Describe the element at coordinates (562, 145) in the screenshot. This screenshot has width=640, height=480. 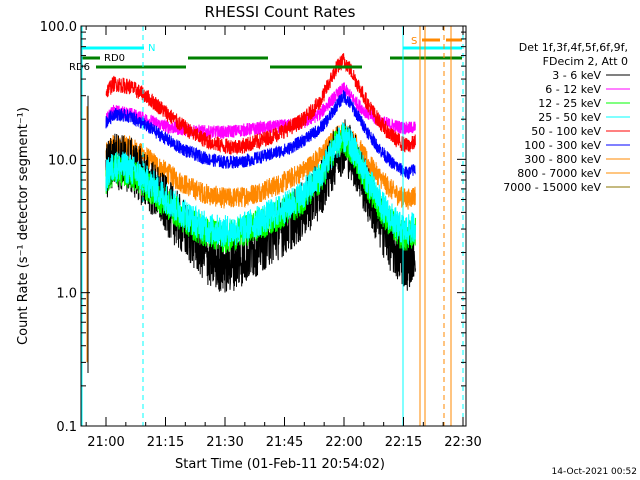
I see `legend-entry-label: 100 - 300 keV` at that location.